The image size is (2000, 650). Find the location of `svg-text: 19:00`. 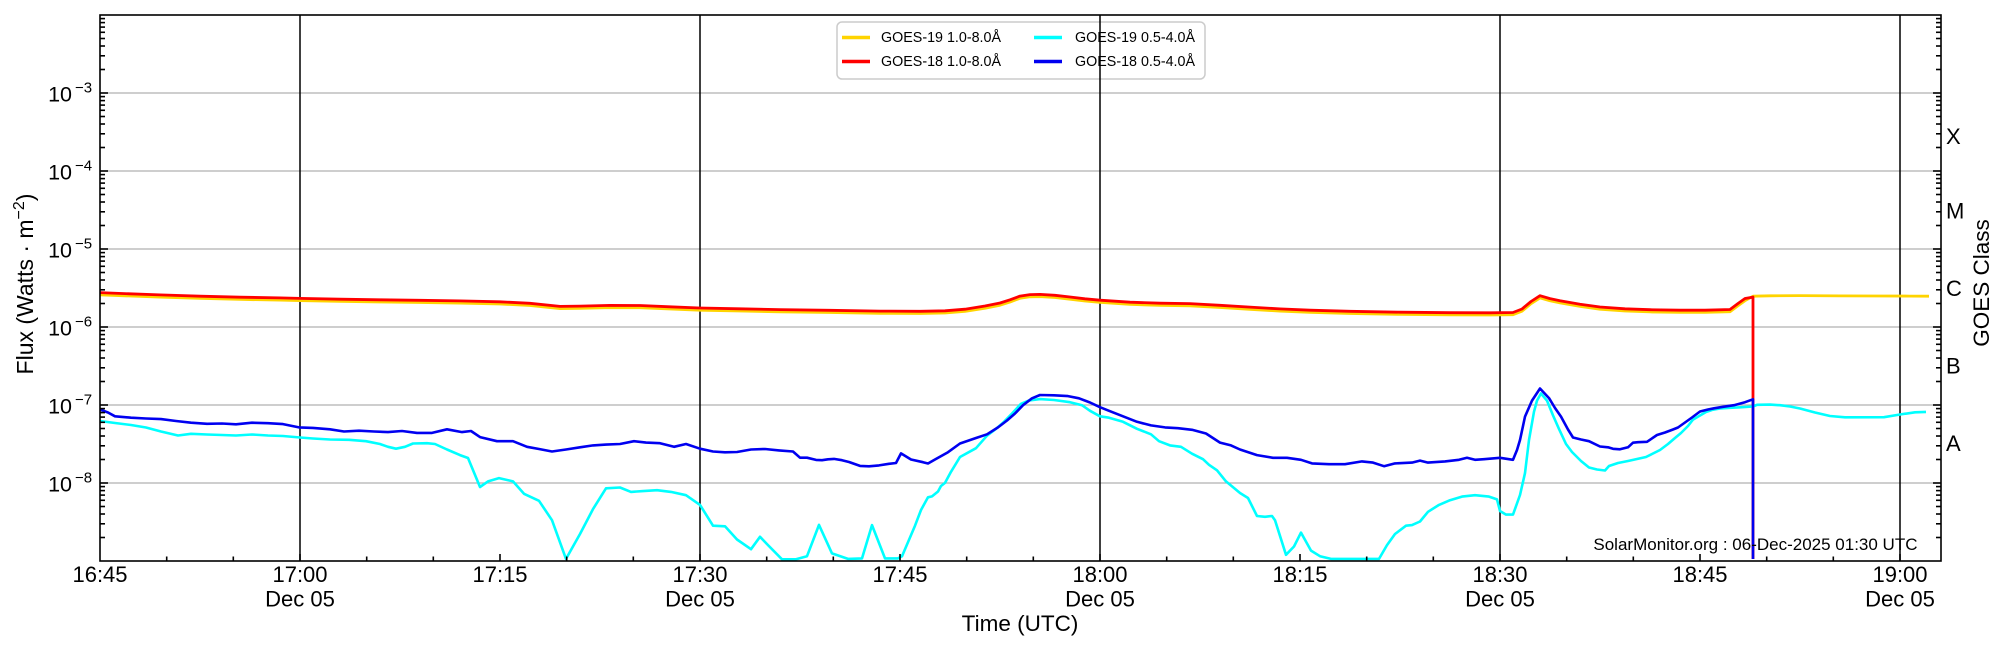

svg-text: 19:00 is located at coordinates (1899, 574).